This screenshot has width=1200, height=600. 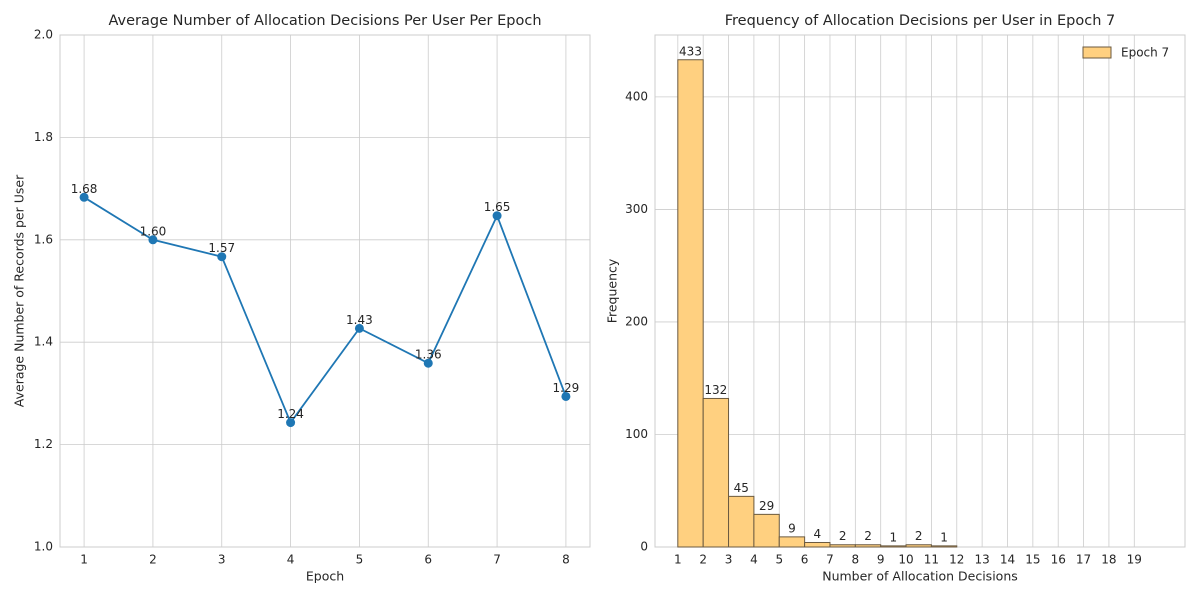 I want to click on data-label: 9, so click(x=792, y=528).